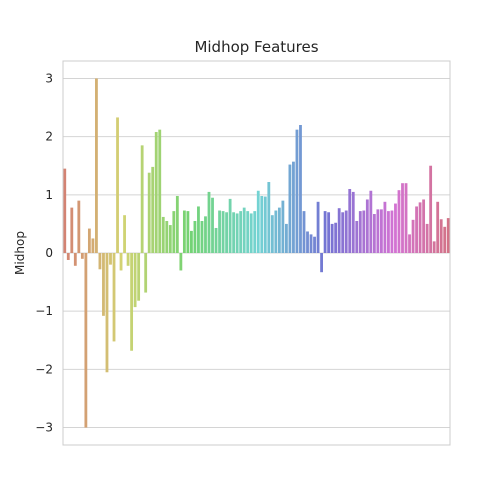 The image size is (500, 500). Describe the element at coordinates (44, 369) in the screenshot. I see `y-tick-label: −2` at that location.